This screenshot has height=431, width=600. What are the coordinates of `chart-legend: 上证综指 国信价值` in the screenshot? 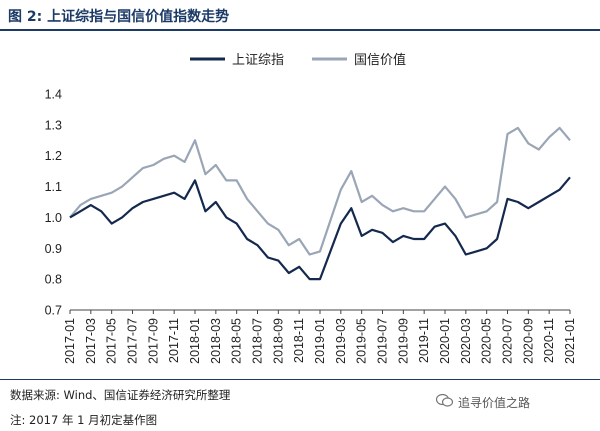 It's located at (298, 60).